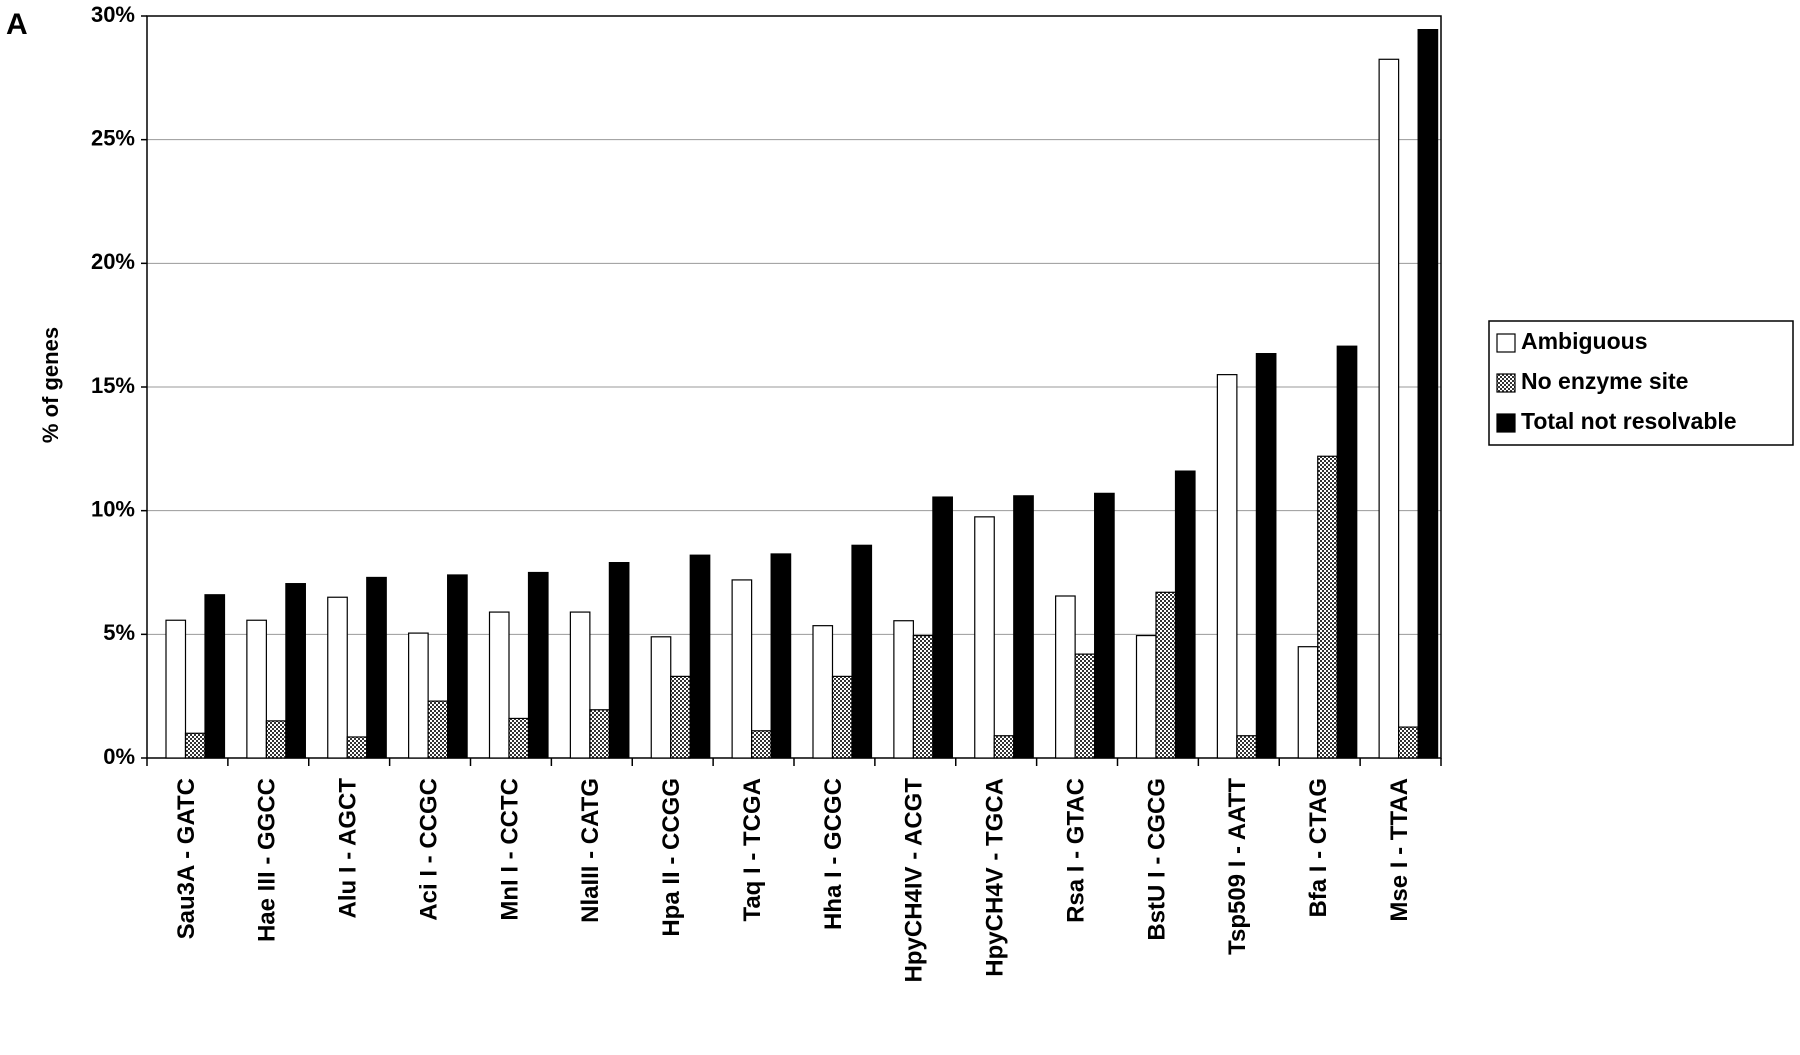 Image resolution: width=1800 pixels, height=1055 pixels. What do you see at coordinates (113, 261) in the screenshot?
I see `y-tick-label: 20%` at bounding box center [113, 261].